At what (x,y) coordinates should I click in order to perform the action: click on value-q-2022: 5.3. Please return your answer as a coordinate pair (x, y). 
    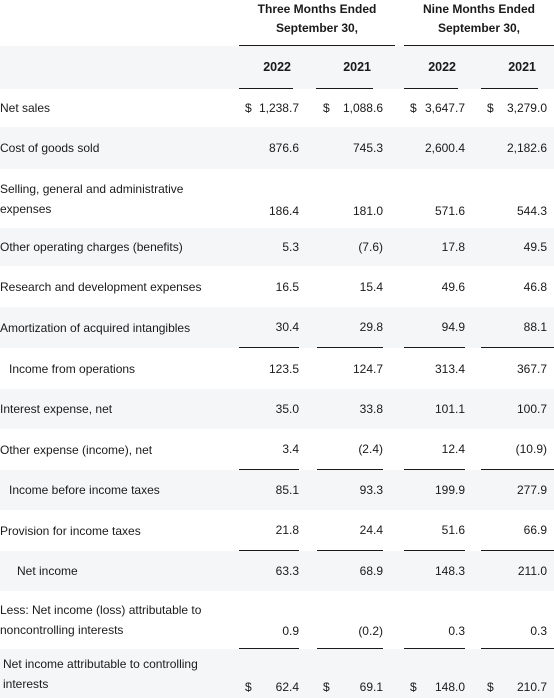
    Looking at the image, I should click on (290, 247).